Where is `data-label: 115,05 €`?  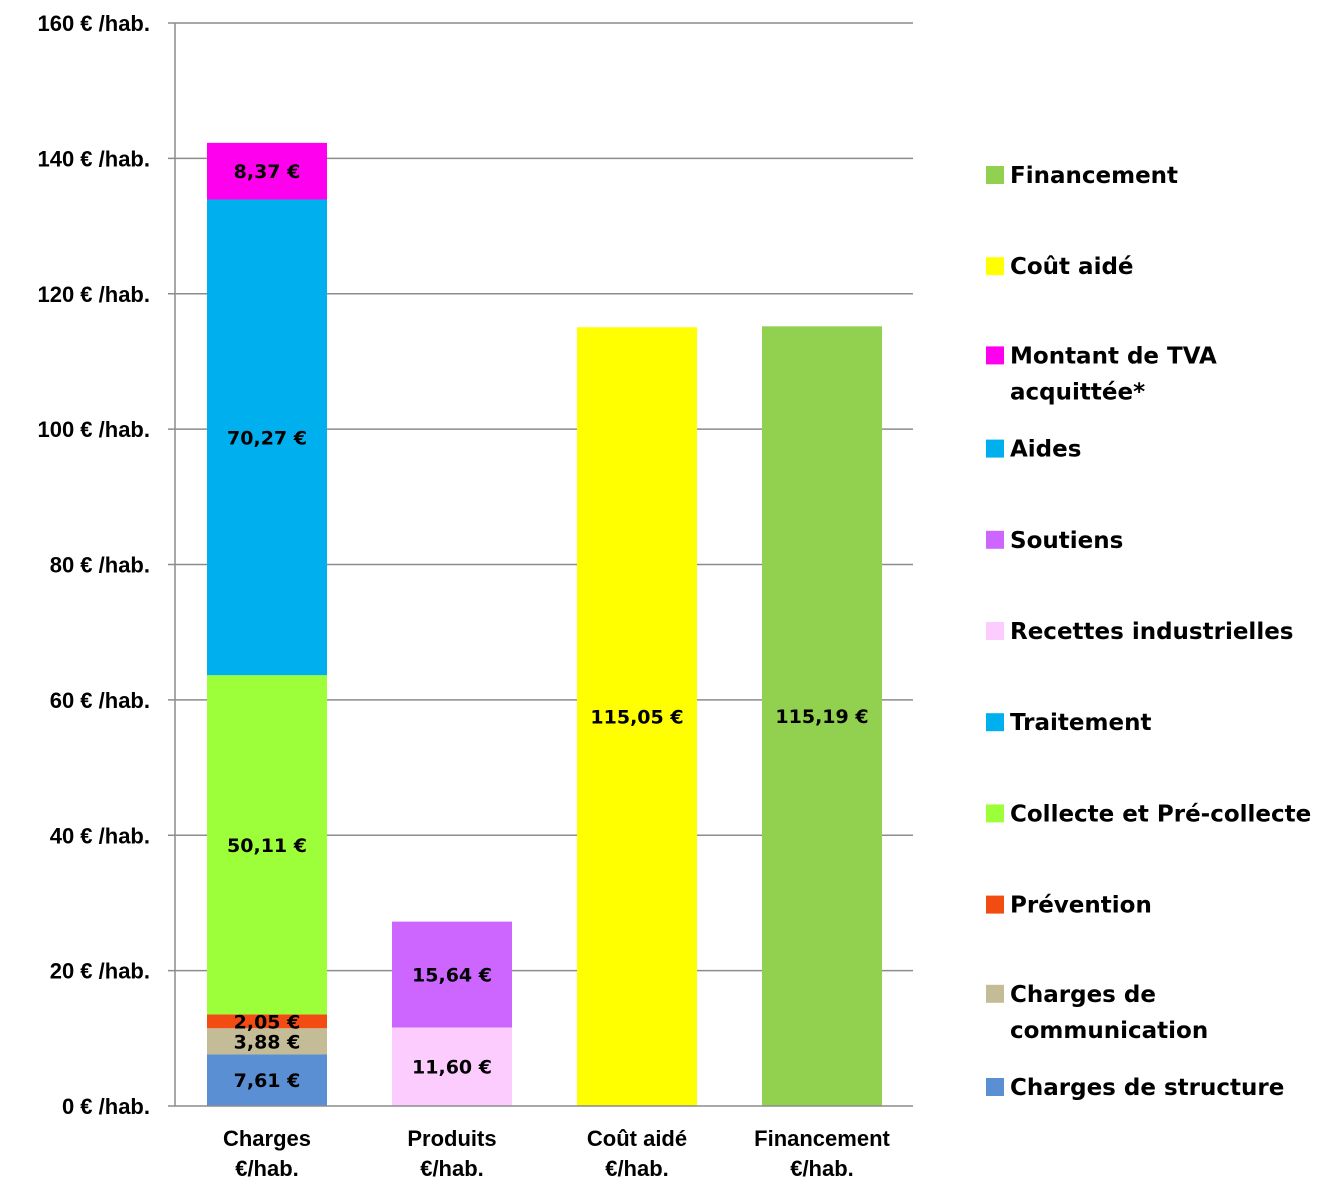
data-label: 115,05 € is located at coordinates (636, 718).